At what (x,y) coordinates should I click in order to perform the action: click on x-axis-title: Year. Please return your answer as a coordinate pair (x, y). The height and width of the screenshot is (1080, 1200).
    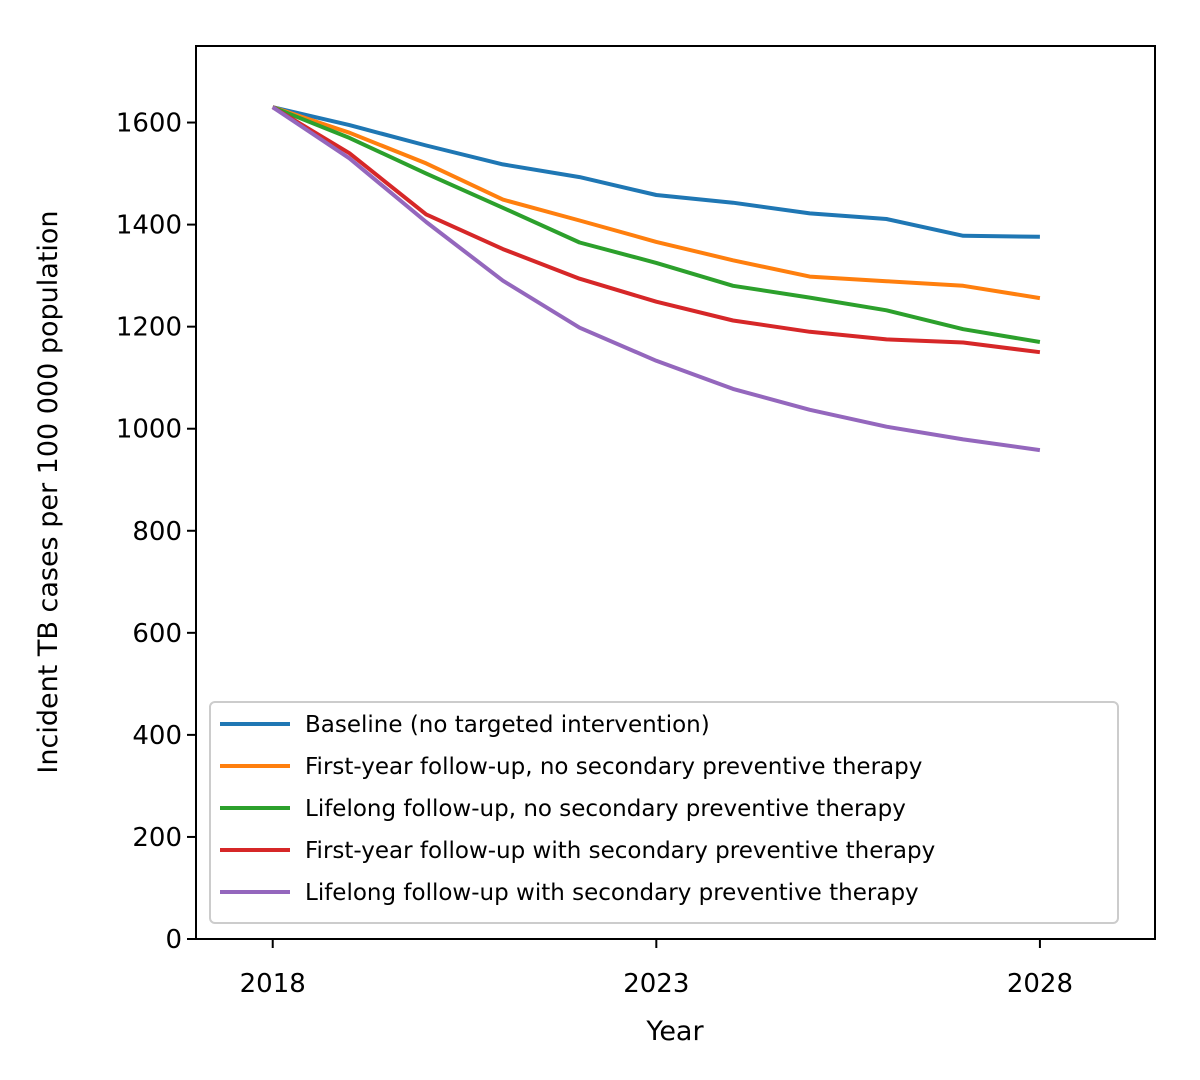
    Looking at the image, I should click on (674, 1031).